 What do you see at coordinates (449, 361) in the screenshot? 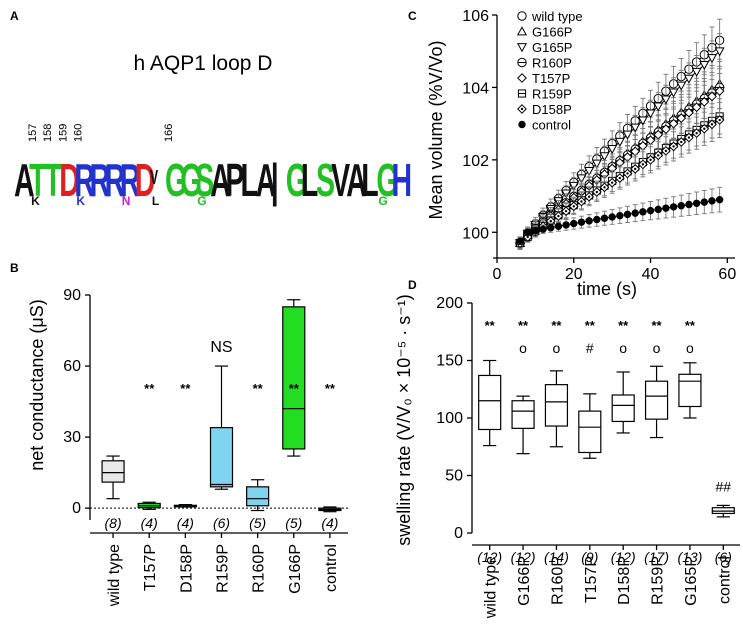
I see `y-tick-label: 150` at bounding box center [449, 361].